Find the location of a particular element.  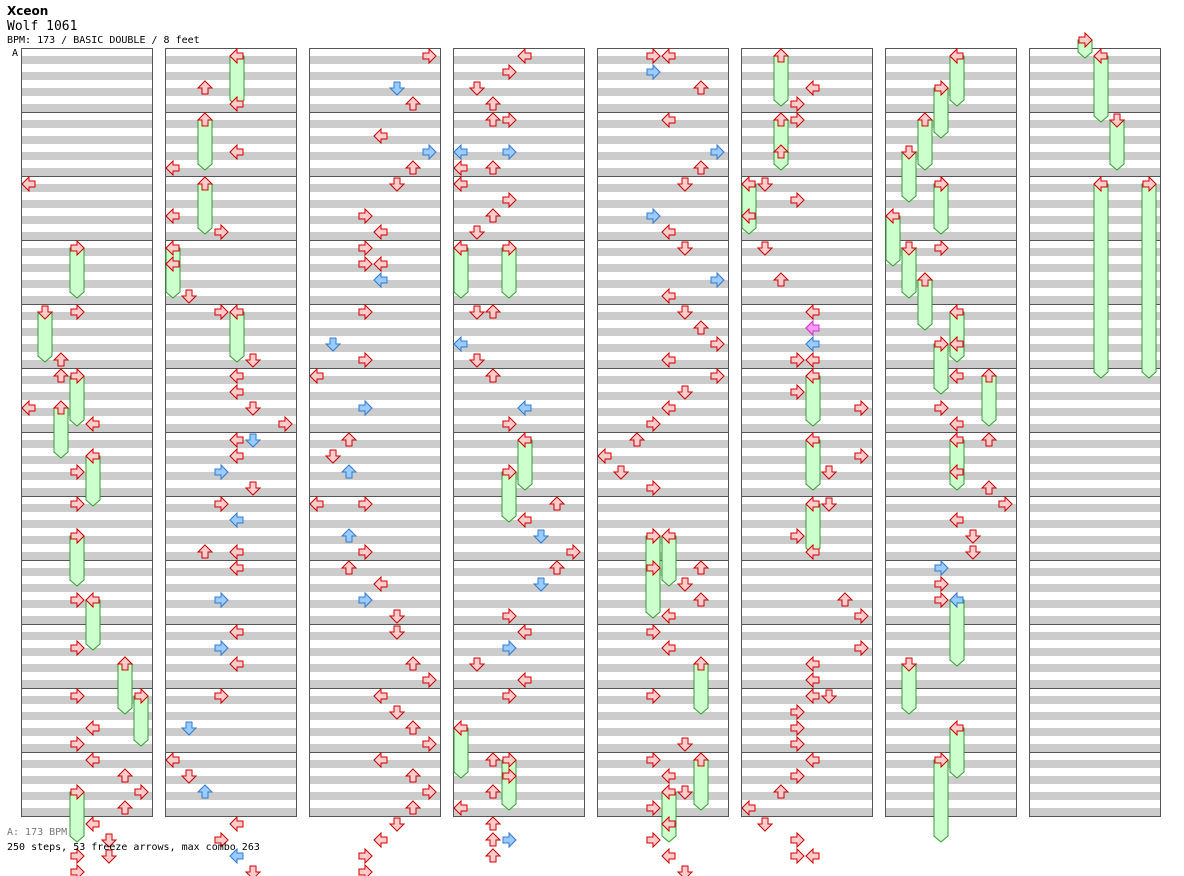

bpm-note: A: 173 BPM is located at coordinates (37, 832).